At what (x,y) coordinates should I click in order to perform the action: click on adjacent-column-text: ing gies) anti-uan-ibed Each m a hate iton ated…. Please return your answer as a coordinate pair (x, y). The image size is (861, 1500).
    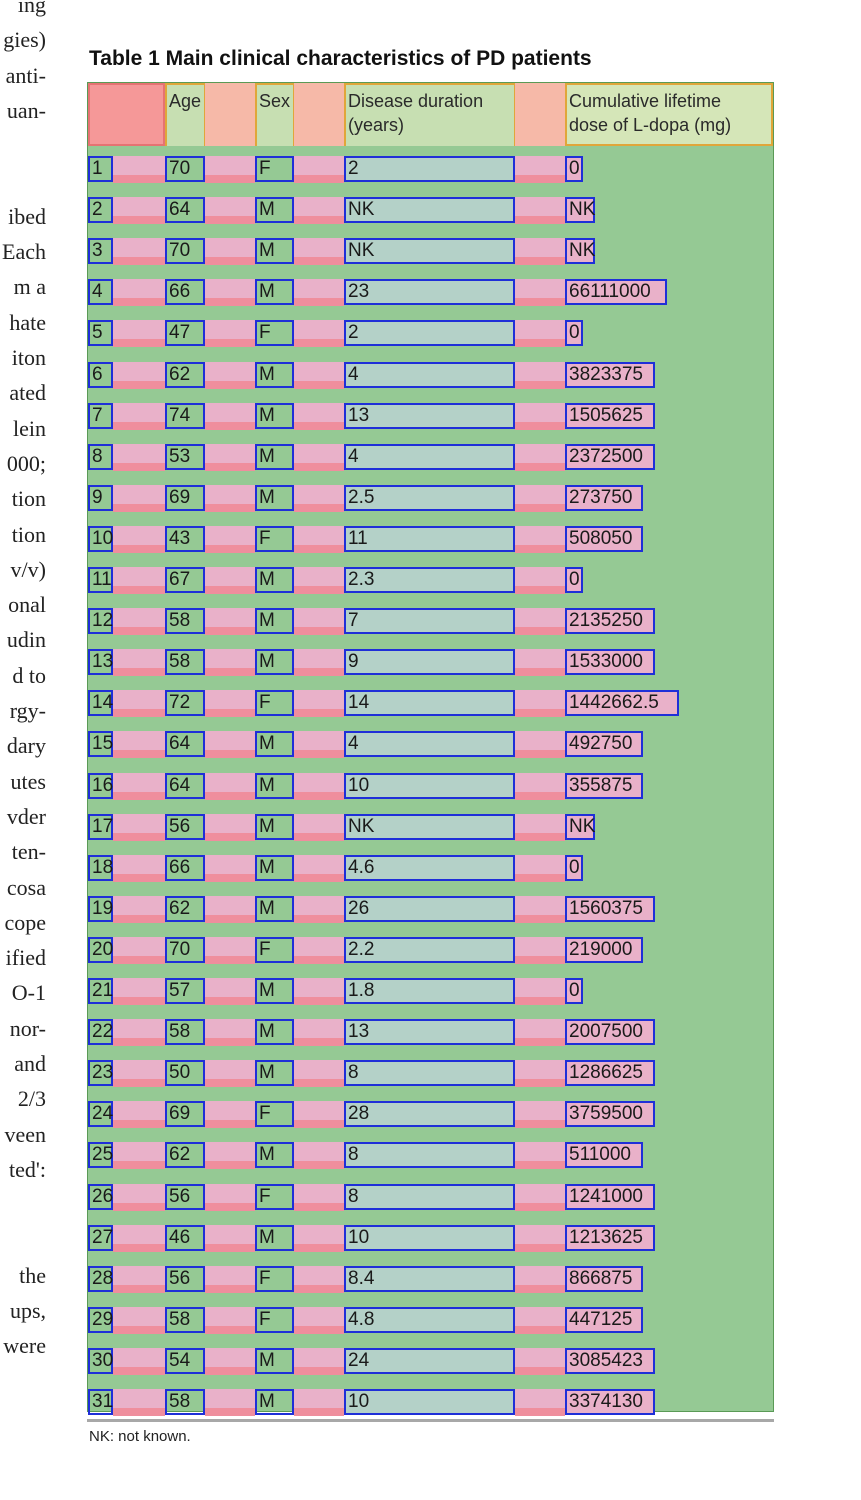
    Looking at the image, I should click on (24, 750).